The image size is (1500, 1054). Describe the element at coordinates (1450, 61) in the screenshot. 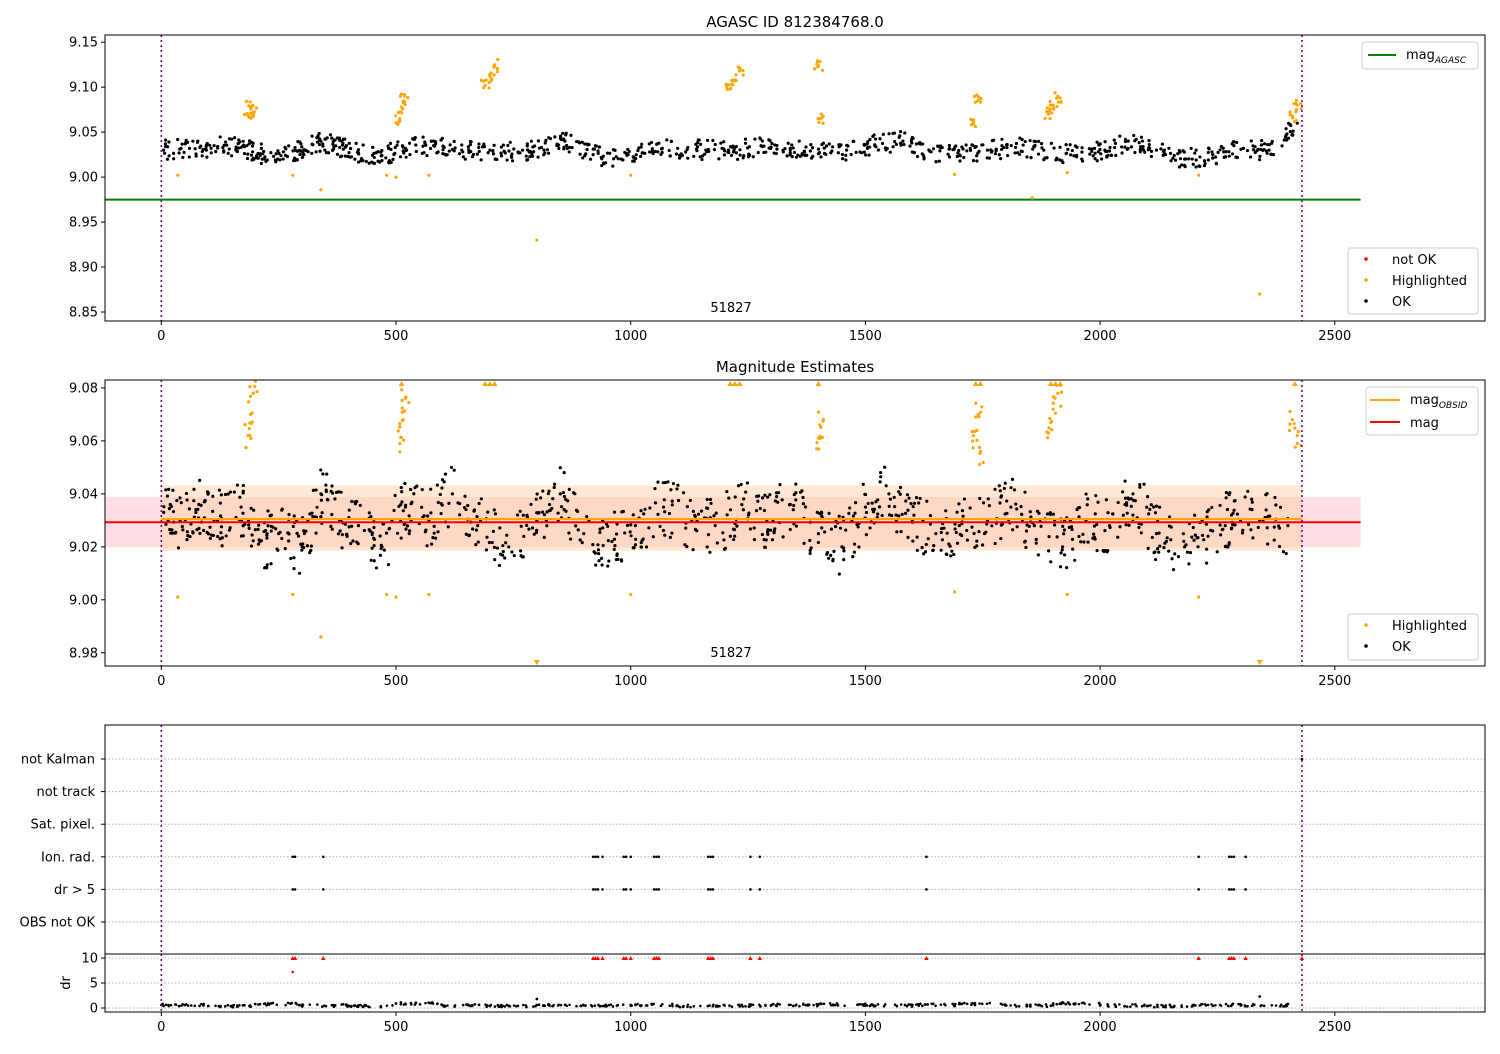

I see `legend-mag-agasc-sub: AGASC` at that location.